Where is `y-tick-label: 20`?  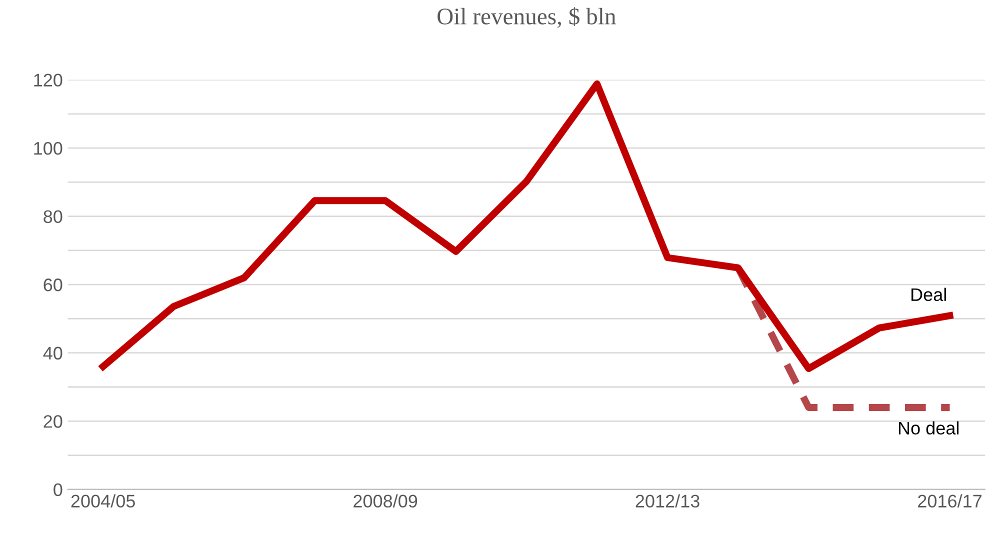 y-tick-label: 20 is located at coordinates (53, 421).